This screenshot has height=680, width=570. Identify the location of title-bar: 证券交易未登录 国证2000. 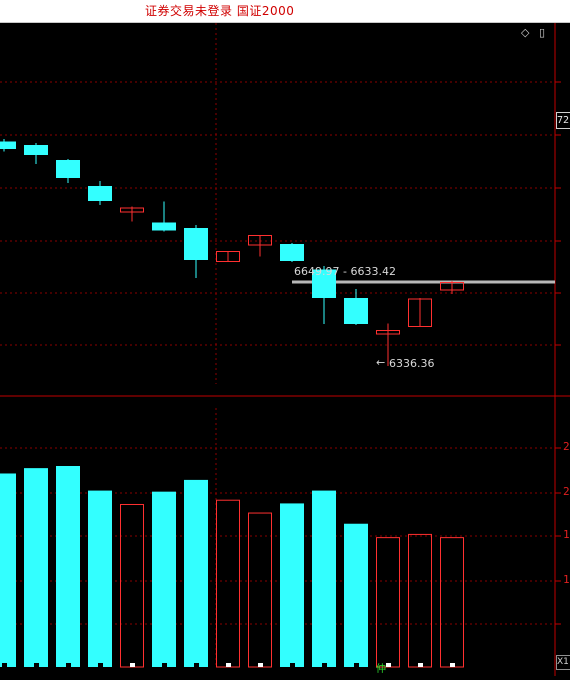
(285, 11).